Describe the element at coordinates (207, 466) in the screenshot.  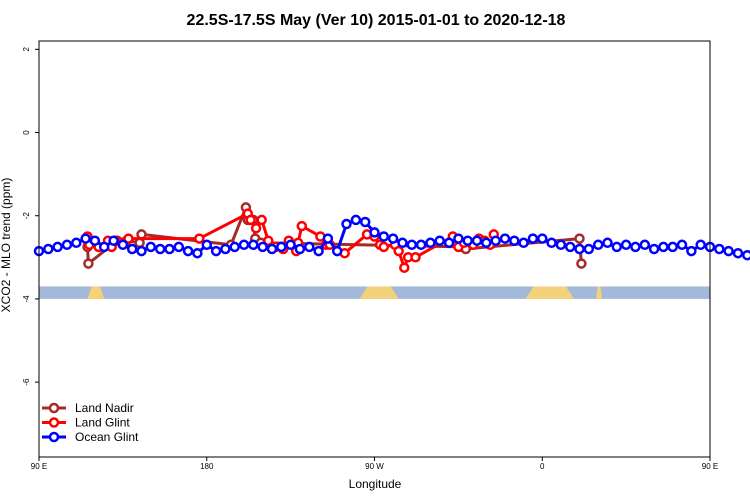
I see `x-tick-label: 180` at that location.